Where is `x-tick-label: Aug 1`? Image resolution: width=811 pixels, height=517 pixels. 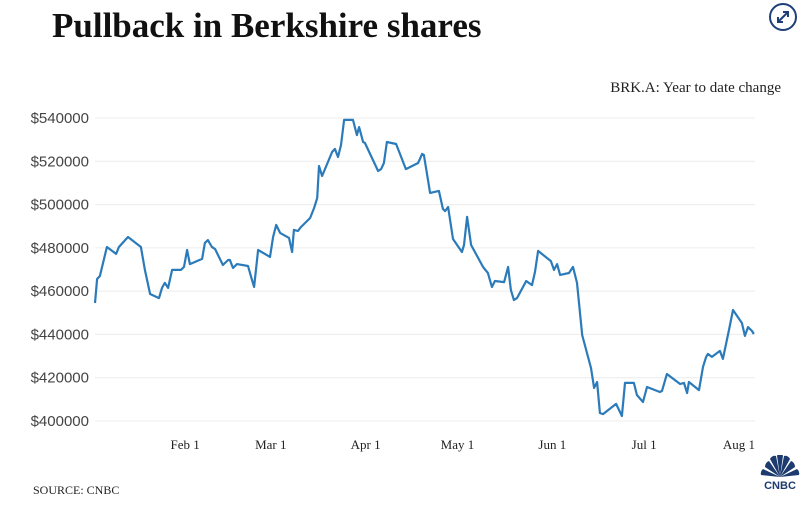 x-tick-label: Aug 1 is located at coordinates (739, 444).